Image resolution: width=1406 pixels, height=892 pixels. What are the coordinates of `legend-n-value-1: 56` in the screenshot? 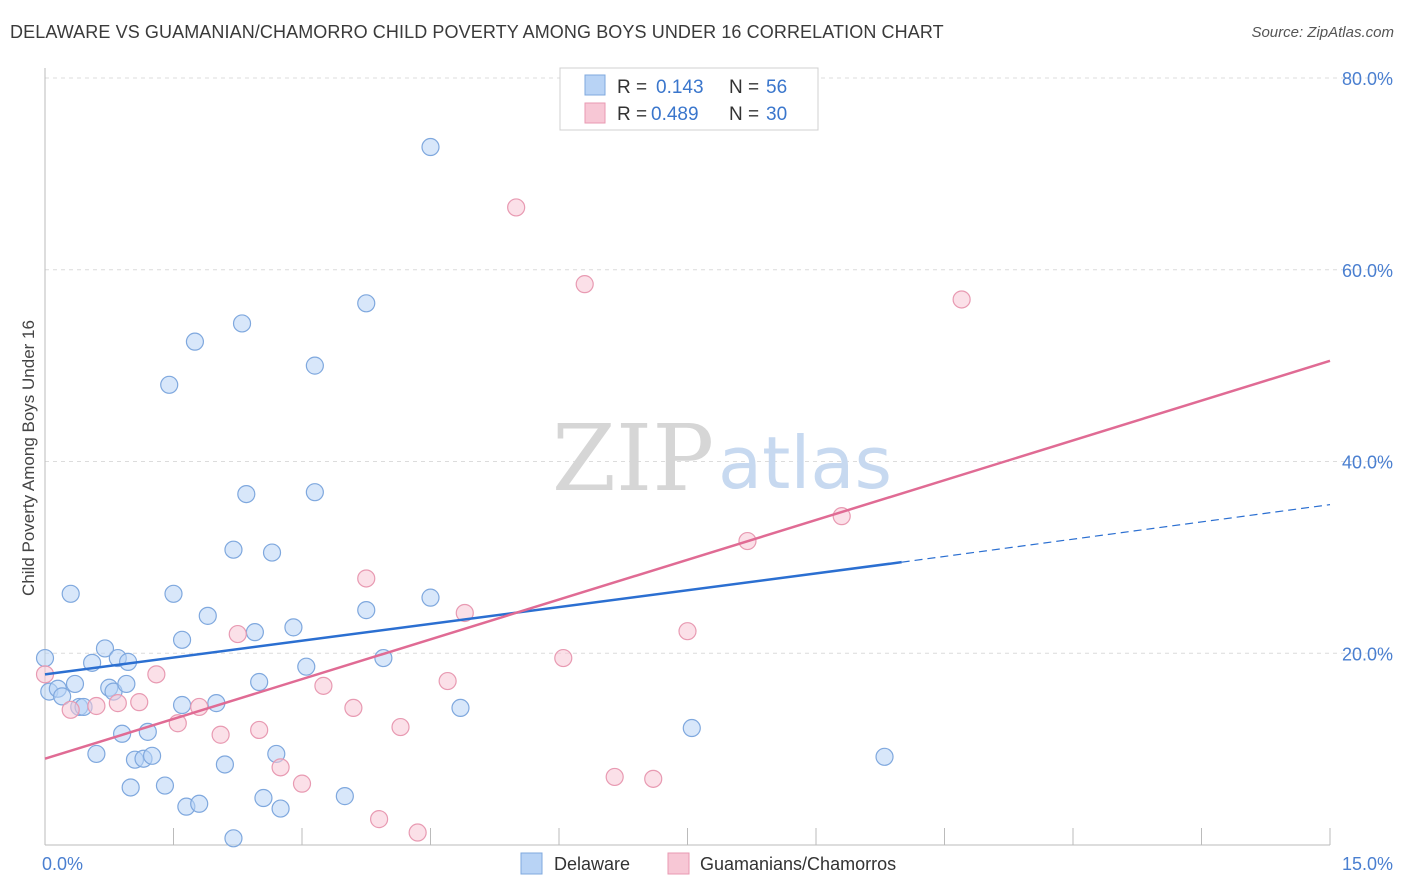 It's located at (776, 87).